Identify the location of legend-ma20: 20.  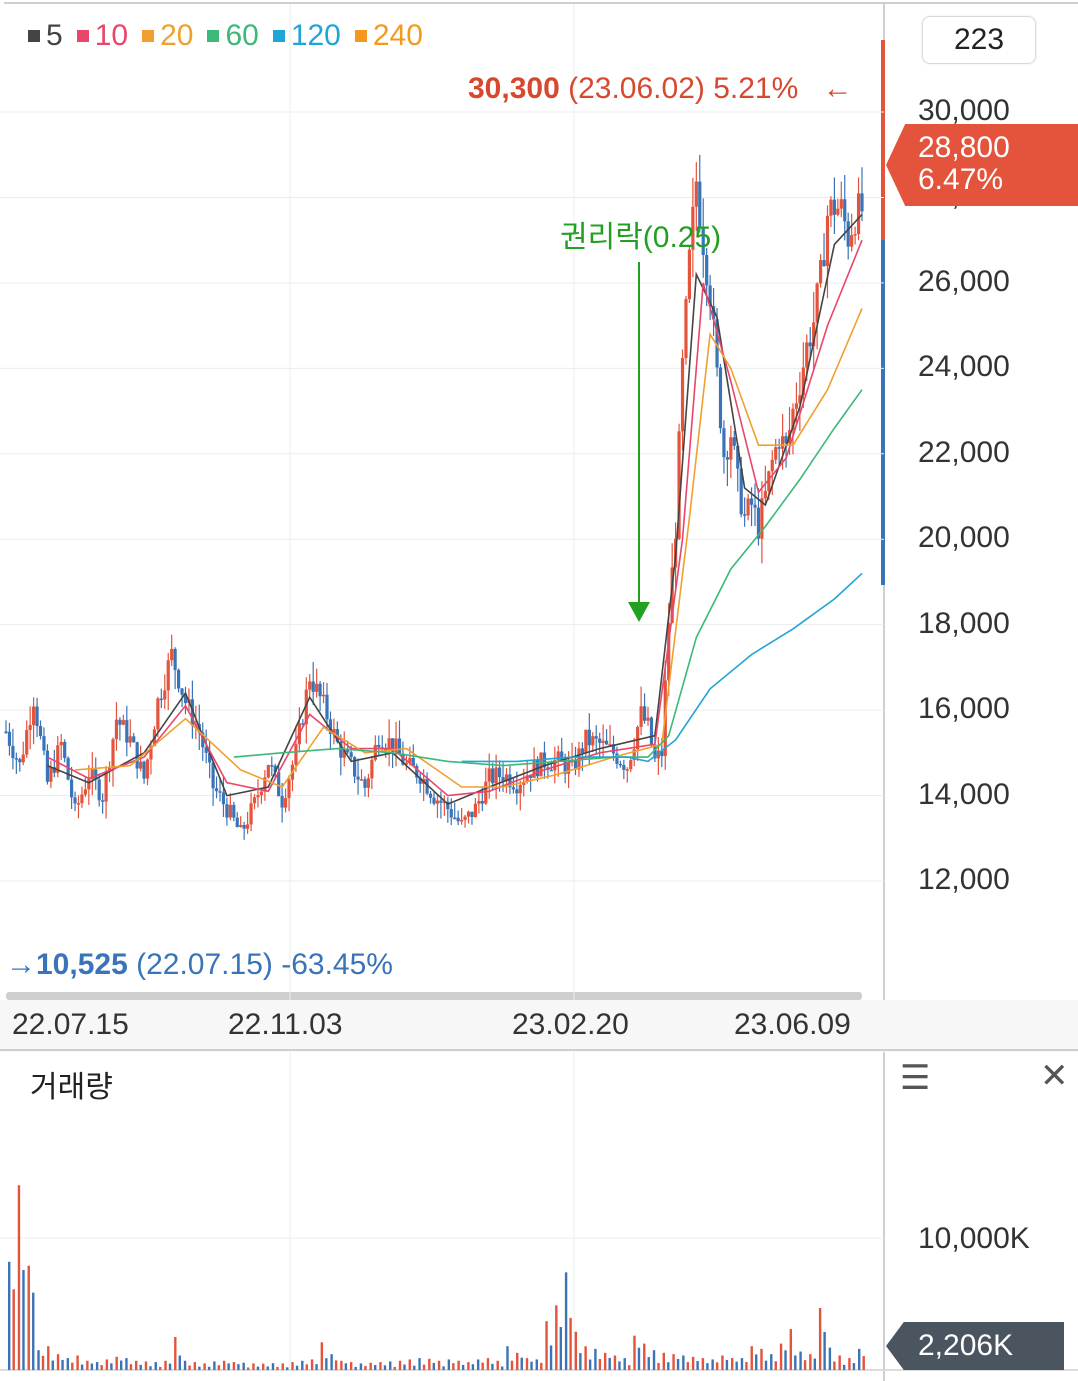
(167, 36).